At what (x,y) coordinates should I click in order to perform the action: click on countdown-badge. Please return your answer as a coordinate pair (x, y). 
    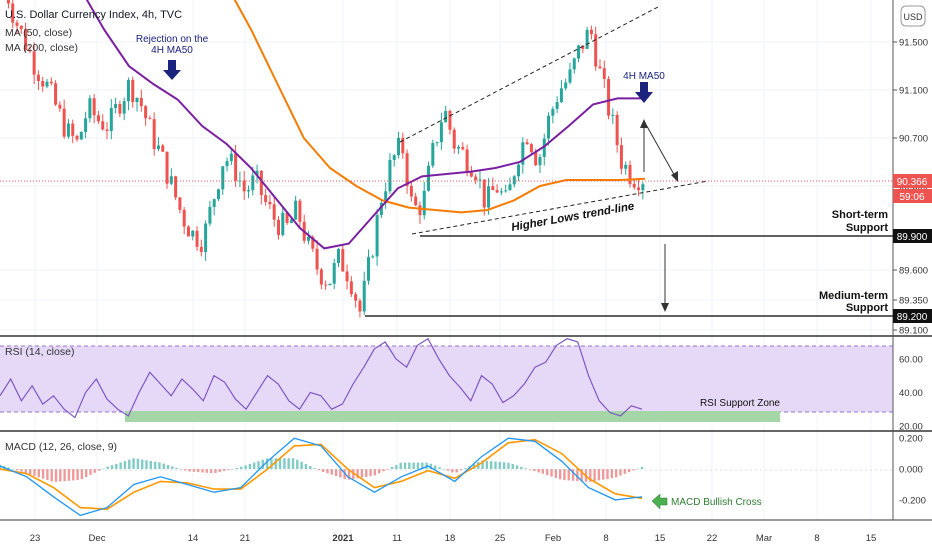
    Looking at the image, I should click on (912, 196).